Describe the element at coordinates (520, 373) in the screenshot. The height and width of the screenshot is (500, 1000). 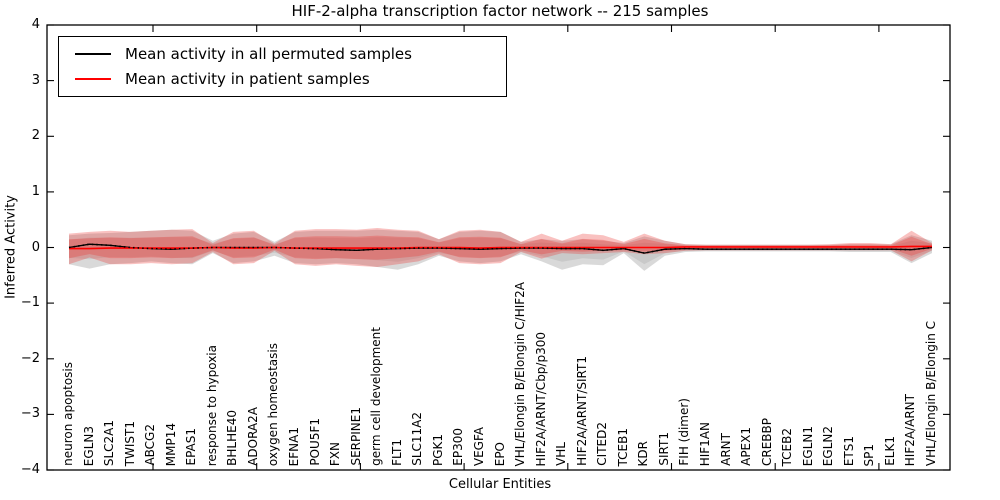
I see `x-tick-label: VHL/Elongin B/Elongin C/HIF2A` at that location.